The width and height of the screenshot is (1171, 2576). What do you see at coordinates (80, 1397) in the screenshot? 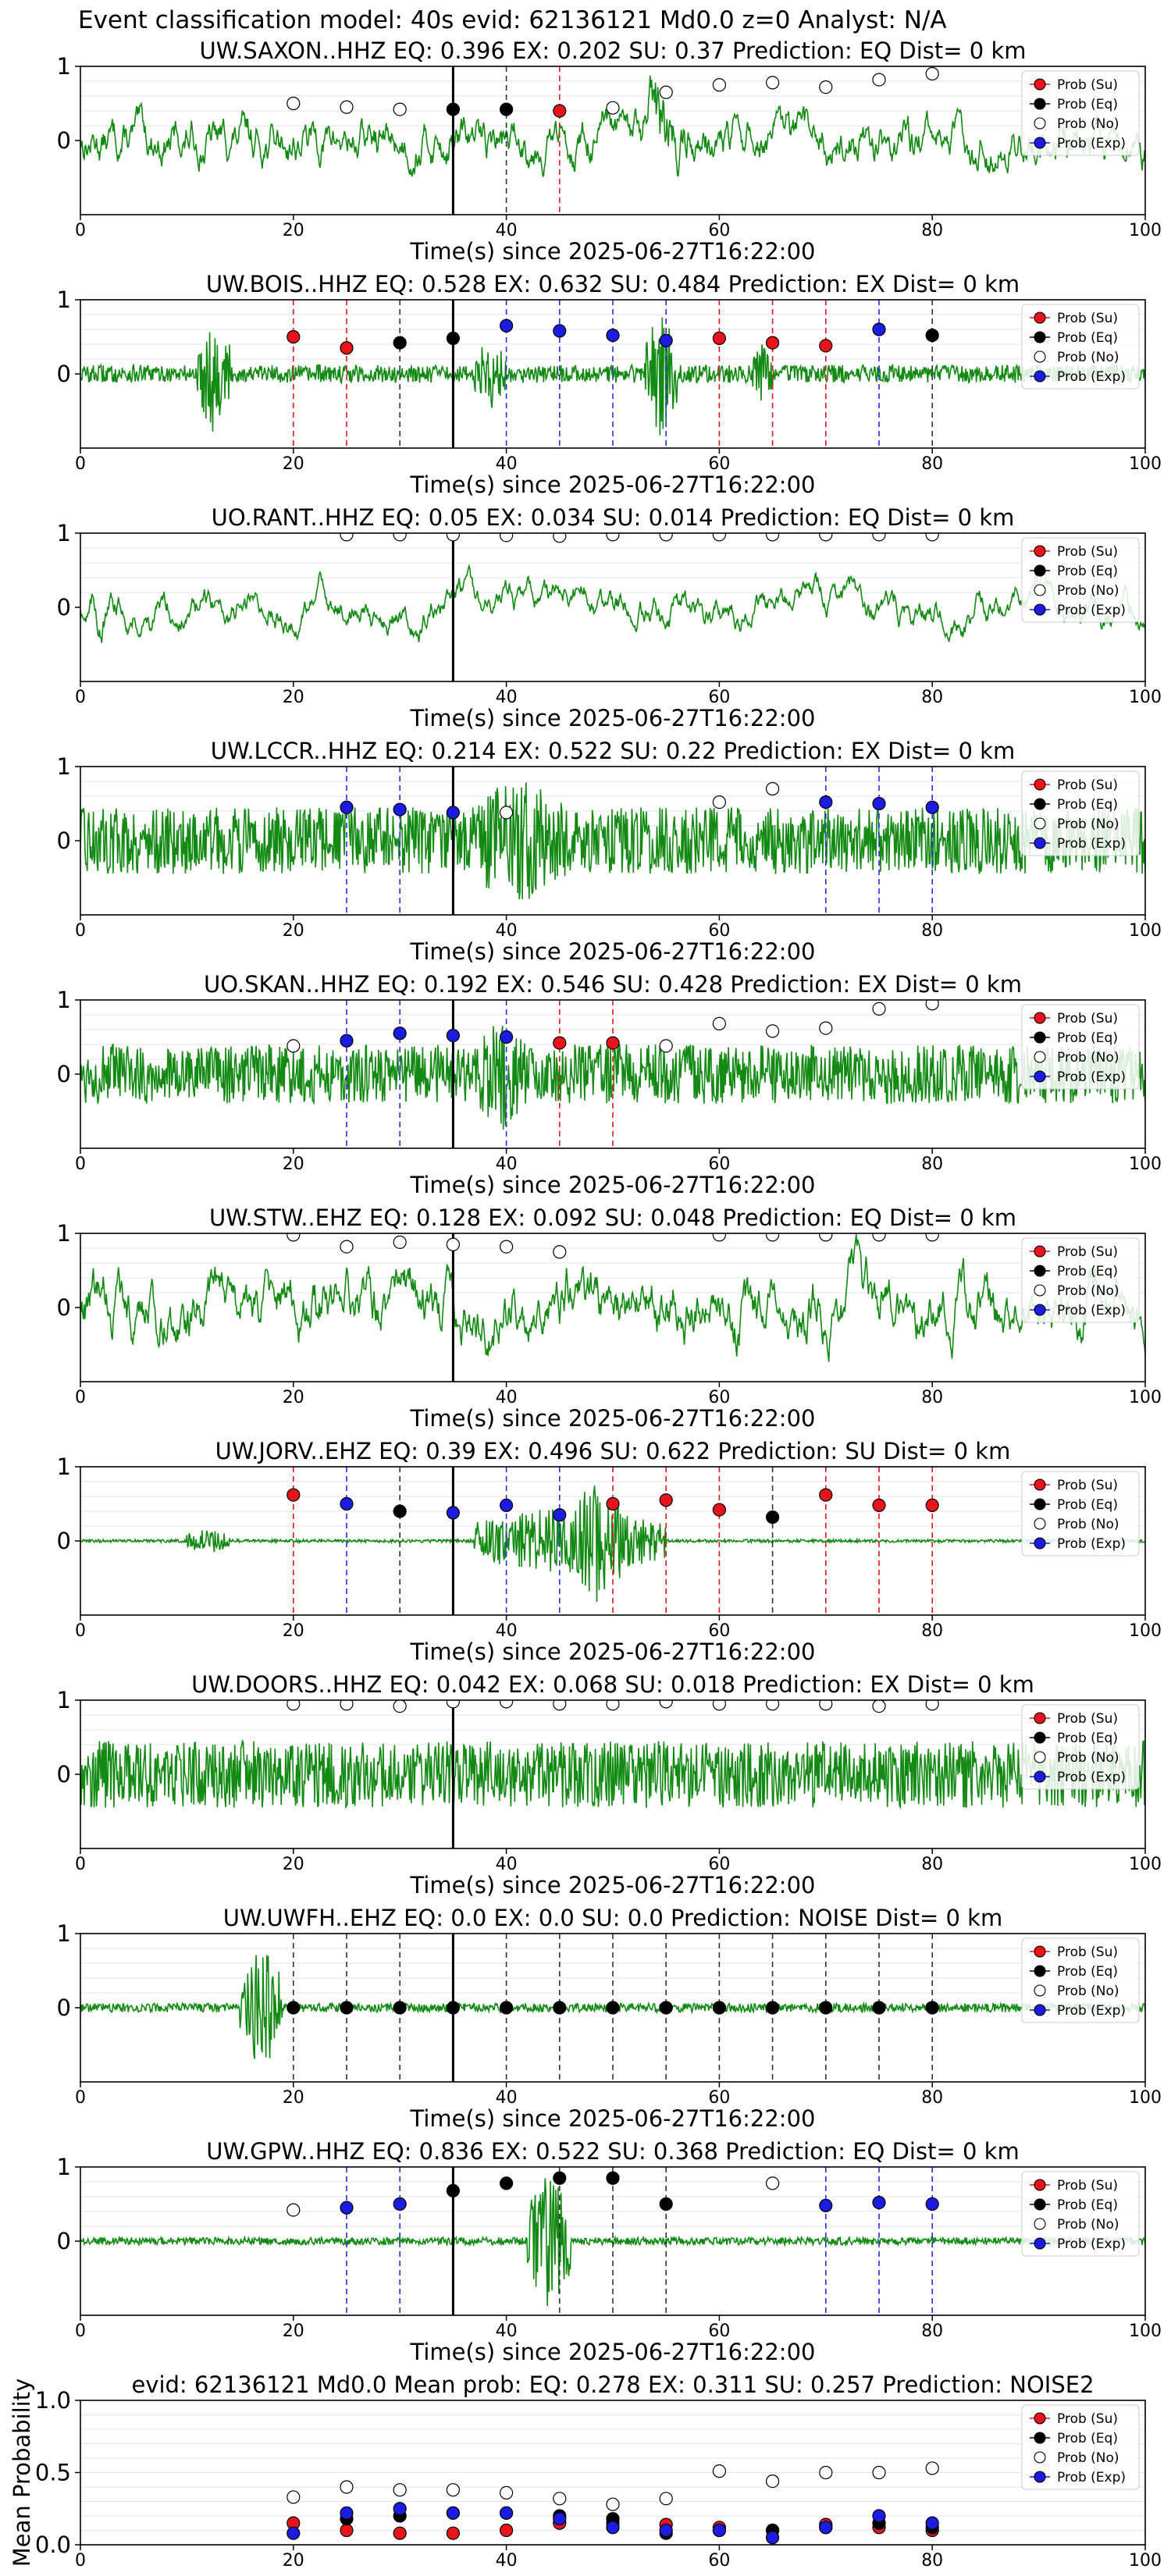
I see `x-tick-label: 0` at bounding box center [80, 1397].